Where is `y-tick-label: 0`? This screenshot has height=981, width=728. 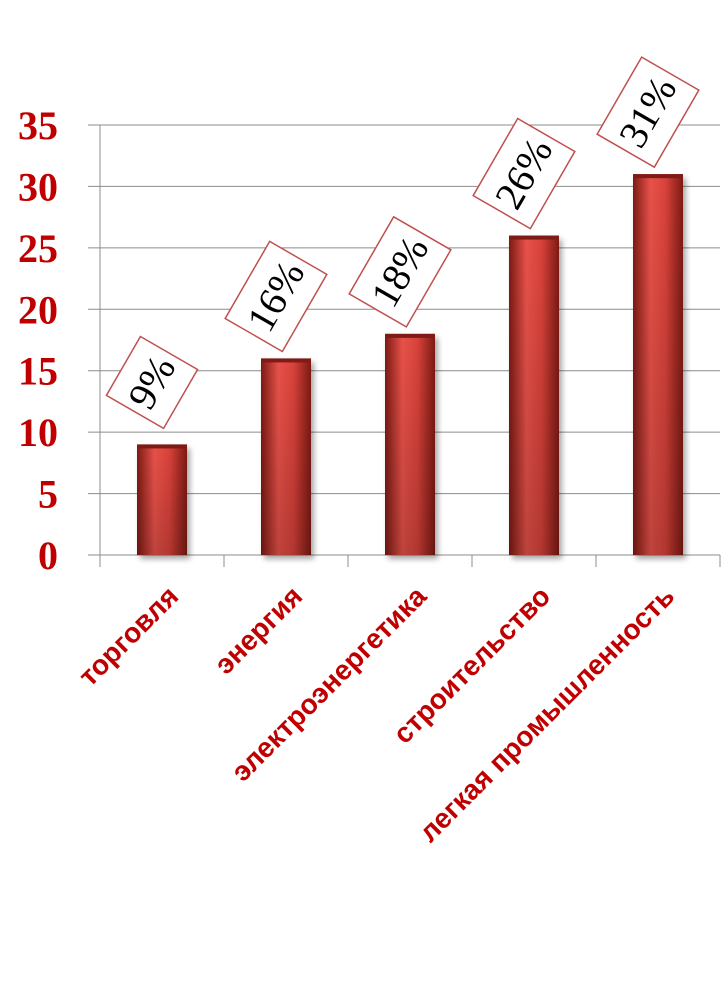
y-tick-label: 0 is located at coordinates (48, 555).